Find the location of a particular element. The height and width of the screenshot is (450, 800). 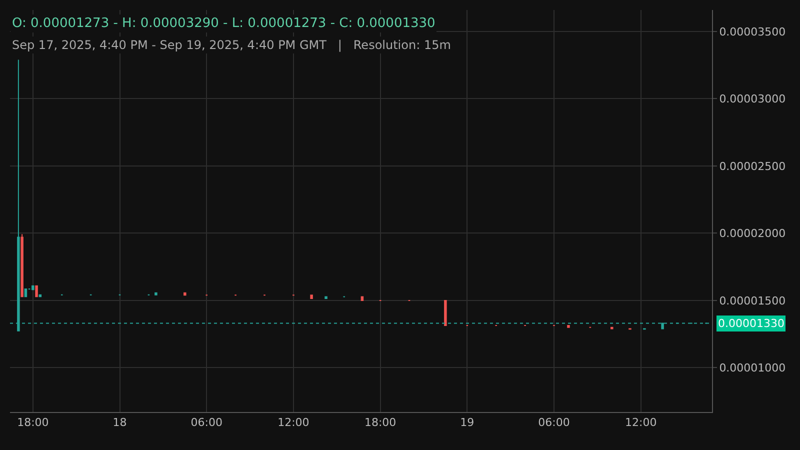

ref-line-label: 0.00001330 is located at coordinates (751, 323).